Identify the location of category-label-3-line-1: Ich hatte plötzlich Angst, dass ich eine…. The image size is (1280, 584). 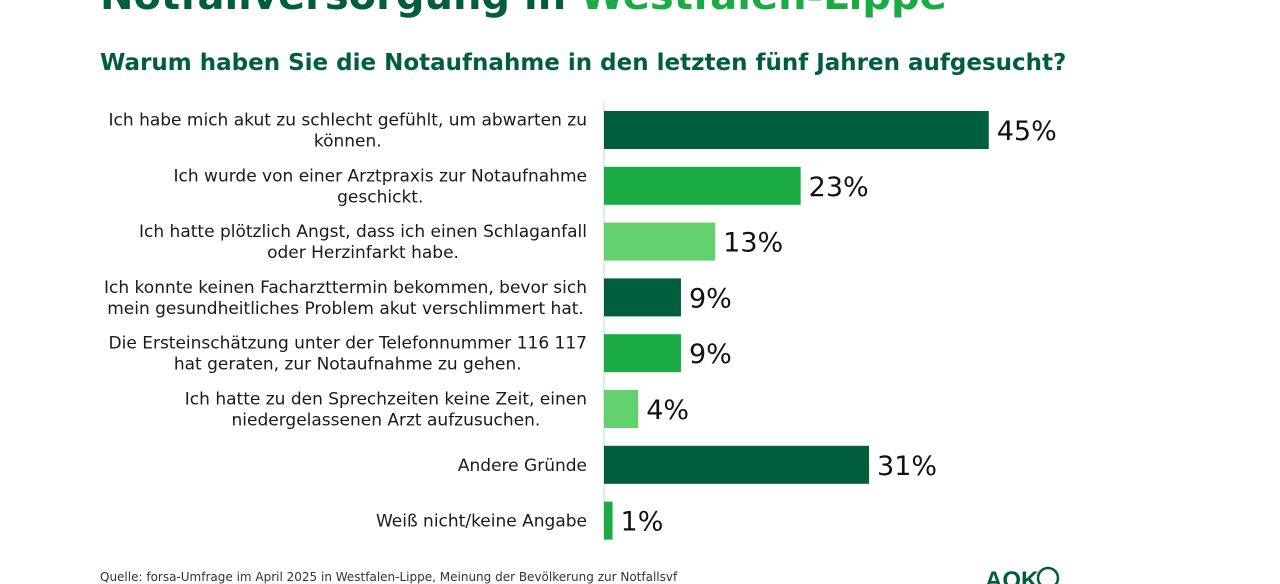
(363, 232).